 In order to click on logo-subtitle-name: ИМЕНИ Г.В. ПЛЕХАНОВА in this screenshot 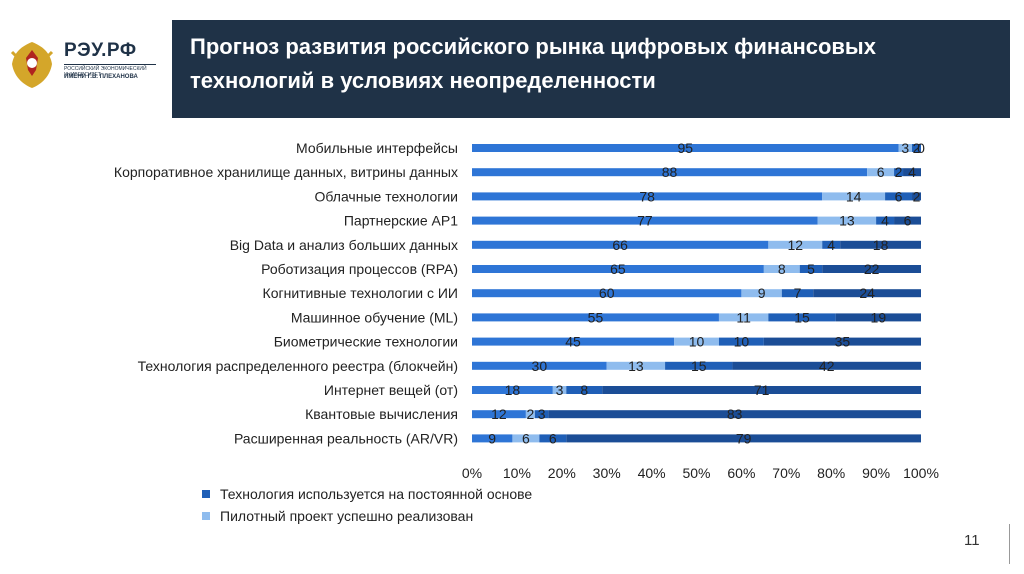, I will do `click(101, 77)`.